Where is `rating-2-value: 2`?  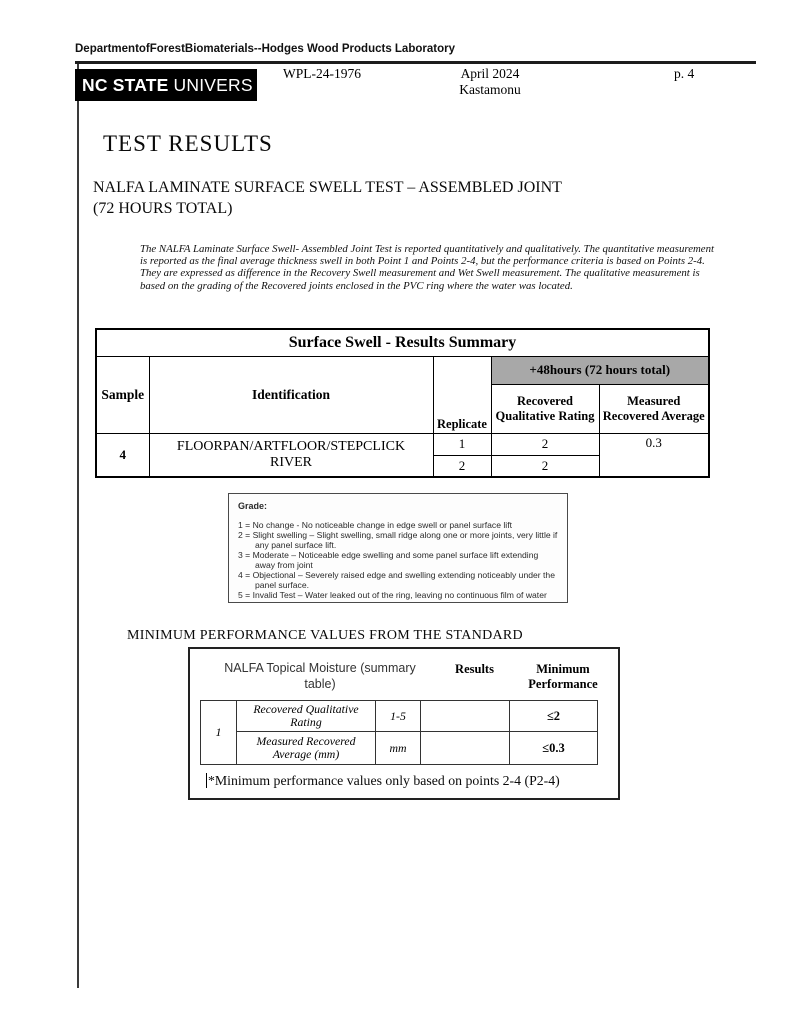 rating-2-value: 2 is located at coordinates (545, 466).